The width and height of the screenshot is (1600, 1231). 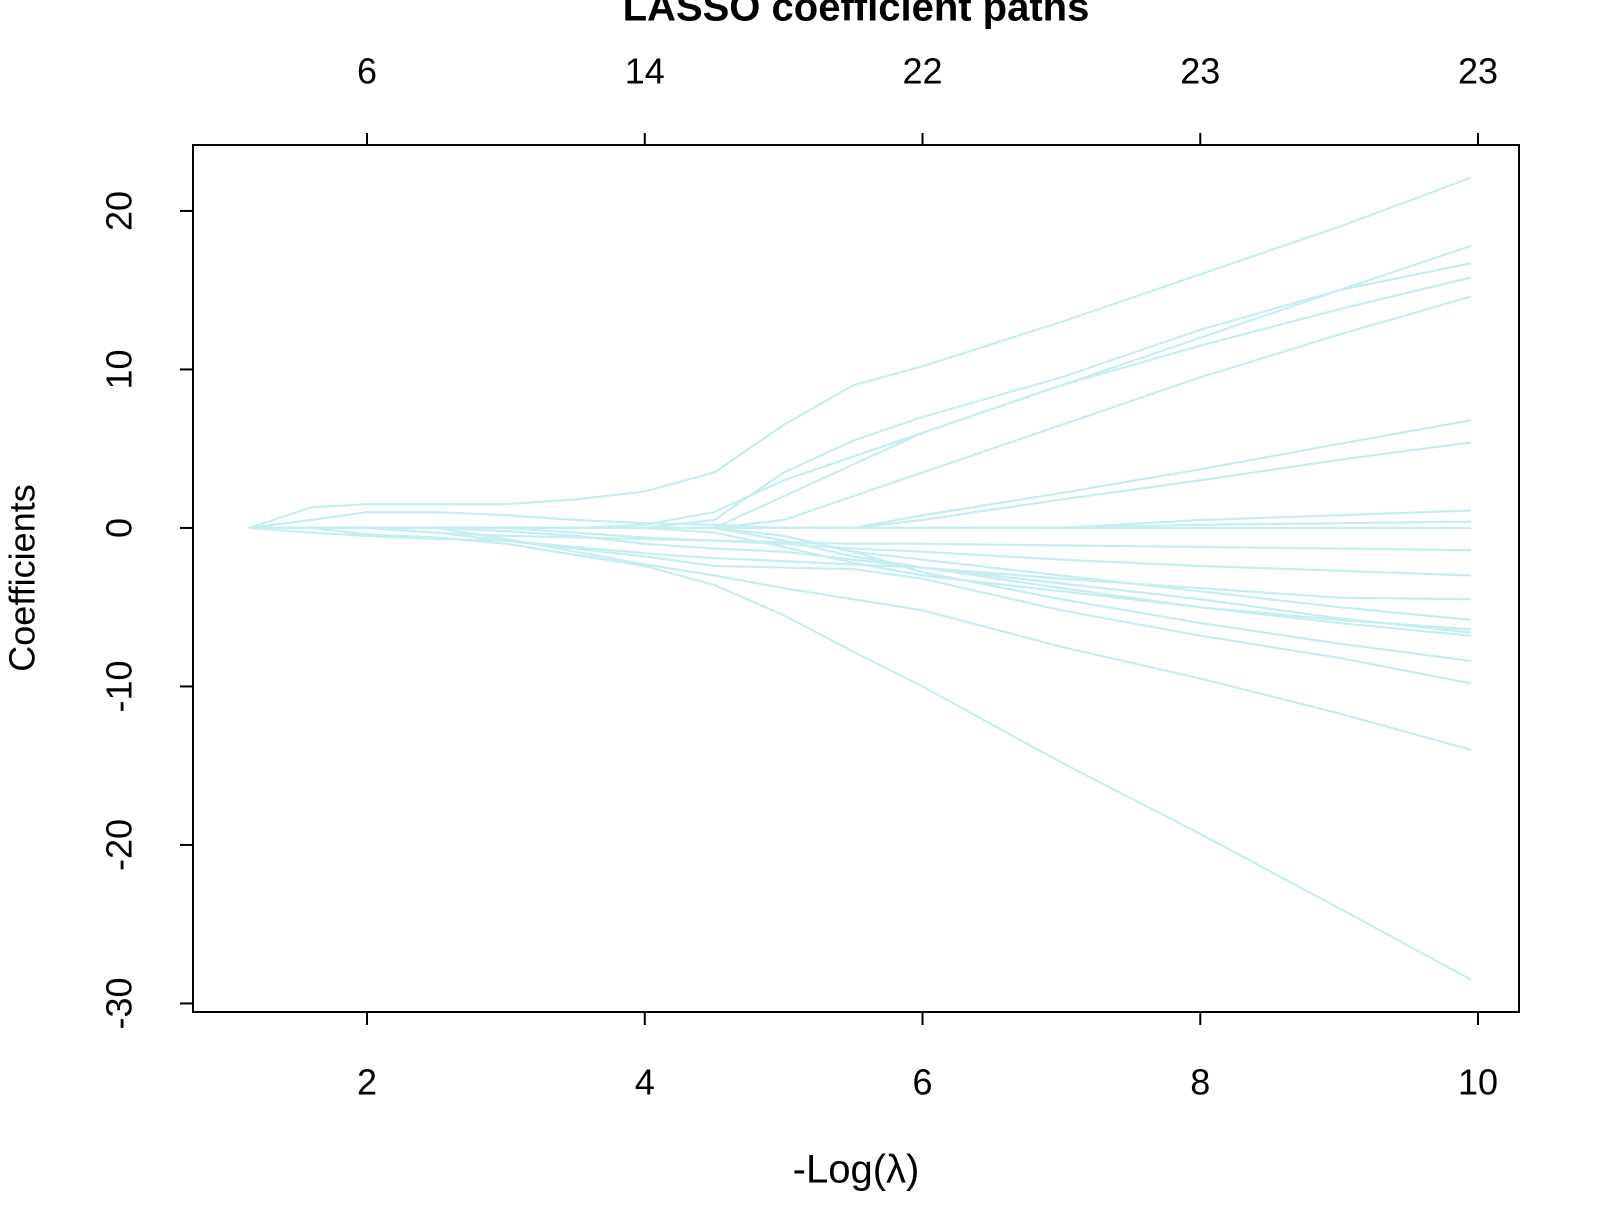 I want to click on x-axis-label: -Log(λ), so click(x=856, y=1170).